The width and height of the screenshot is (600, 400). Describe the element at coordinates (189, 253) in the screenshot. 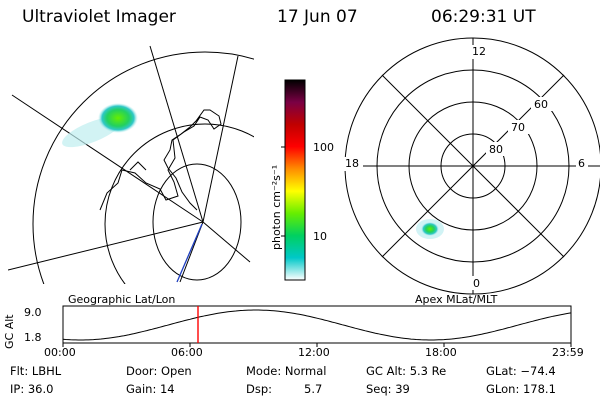

I see `ground-track` at that location.